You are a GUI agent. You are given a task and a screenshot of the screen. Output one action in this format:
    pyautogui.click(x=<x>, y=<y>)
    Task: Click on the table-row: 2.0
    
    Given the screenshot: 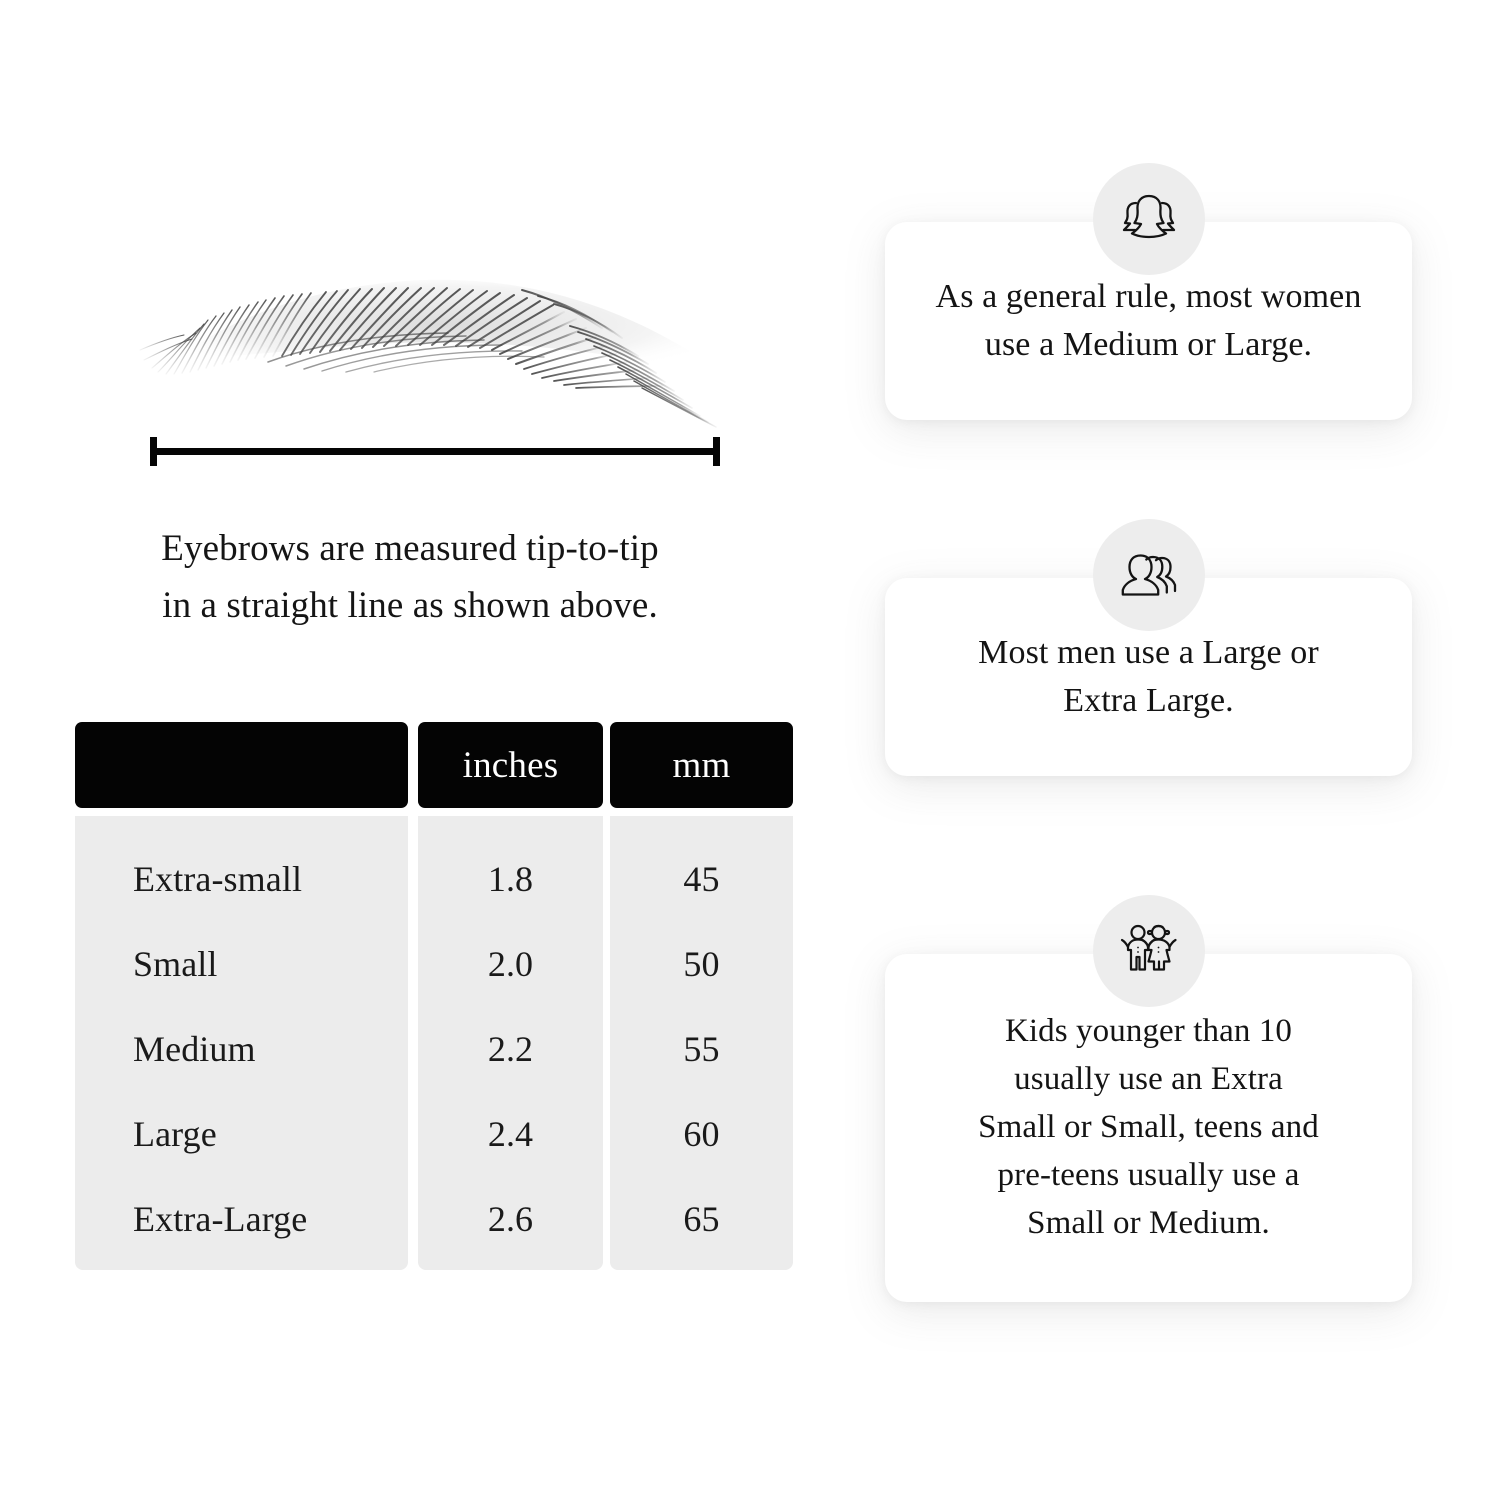 What is the action you would take?
    pyautogui.click(x=510, y=963)
    